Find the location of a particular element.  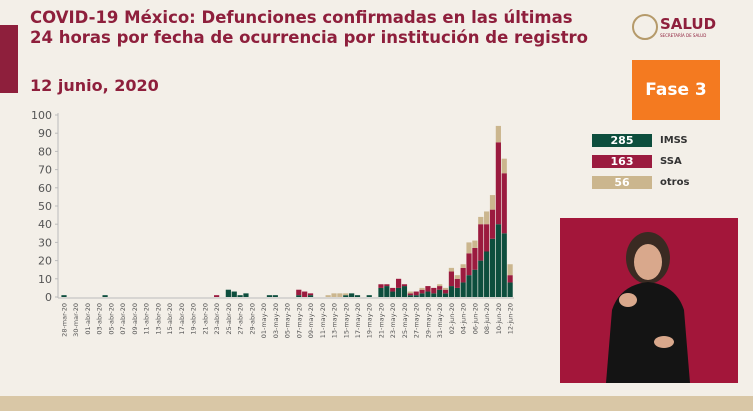

x-tick-label: 09-abr-20 is located at coordinates (135, 319).